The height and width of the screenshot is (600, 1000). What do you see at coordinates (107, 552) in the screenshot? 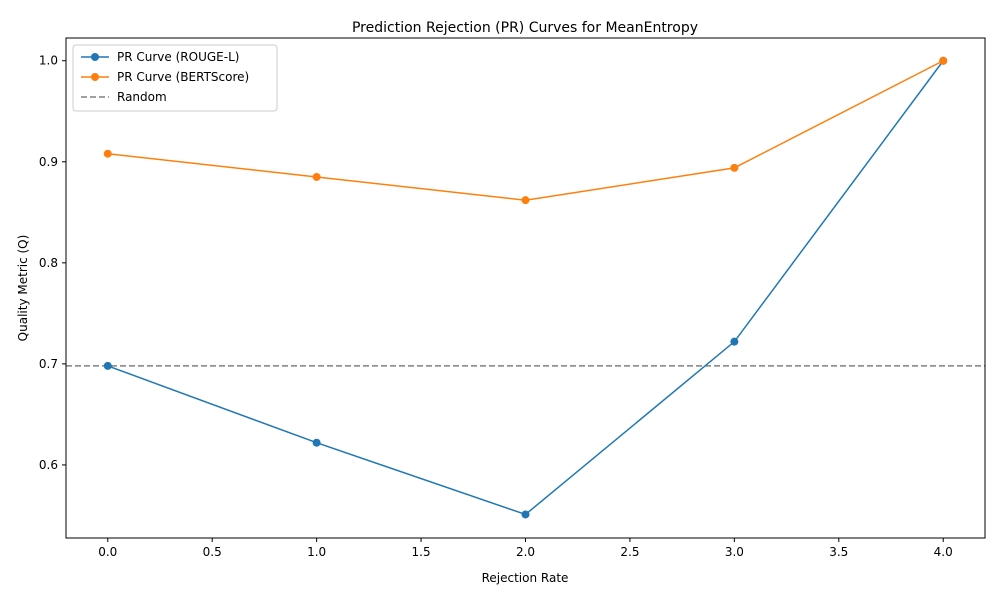
I see `x-tick-label: 0.0` at bounding box center [107, 552].